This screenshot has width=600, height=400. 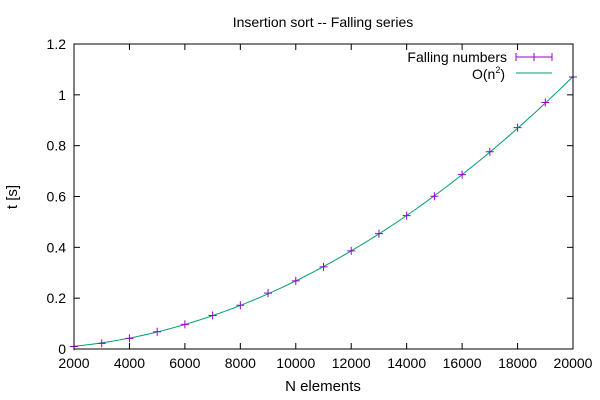 What do you see at coordinates (12, 197) in the screenshot?
I see `y-axis-label: t [s]` at bounding box center [12, 197].